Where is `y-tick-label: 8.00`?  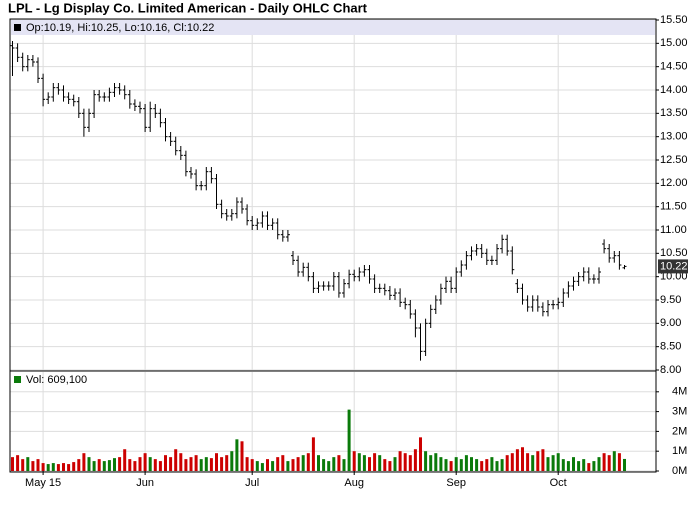 y-tick-label: 8.00 is located at coordinates (670, 370).